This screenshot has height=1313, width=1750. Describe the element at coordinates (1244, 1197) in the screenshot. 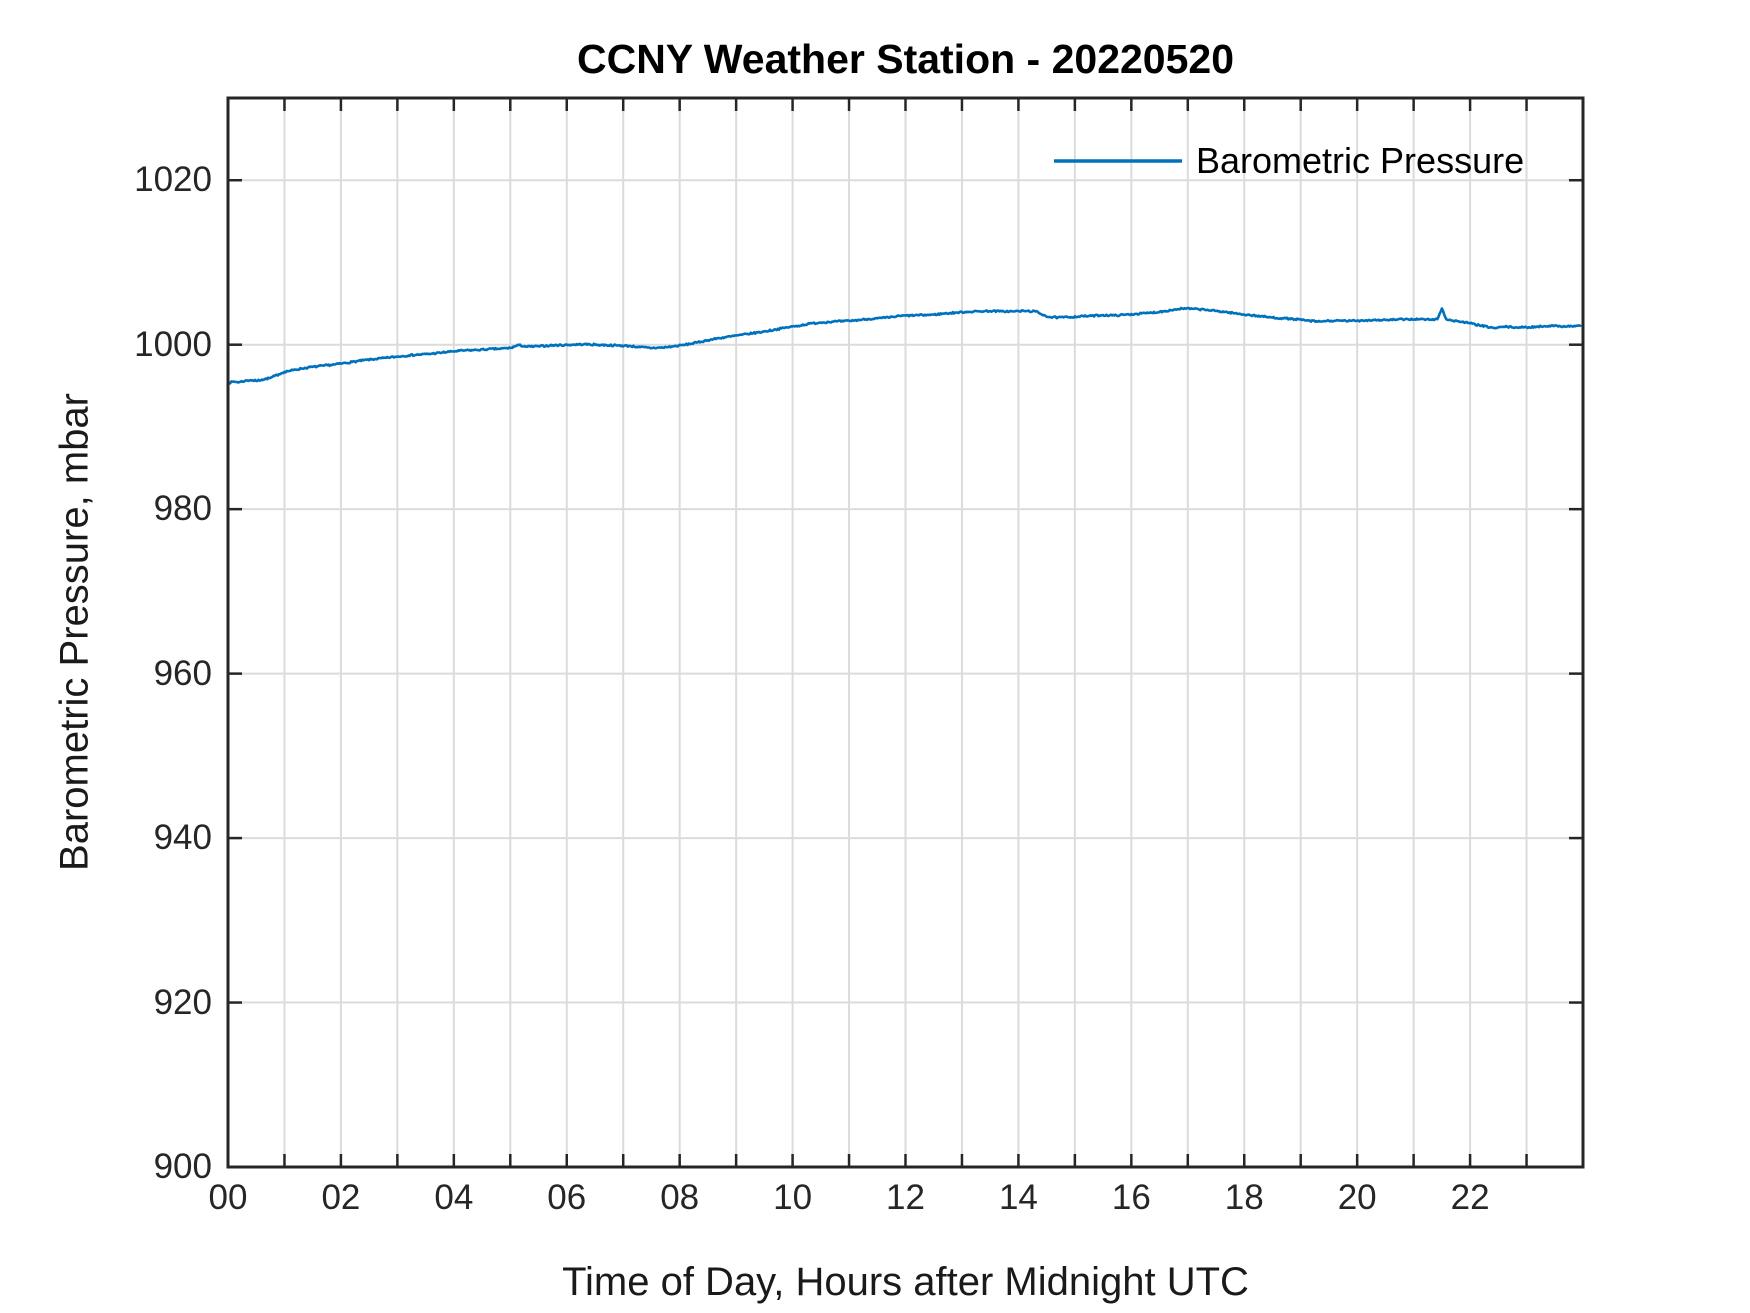

I see `x-tick-label-18: 18` at that location.